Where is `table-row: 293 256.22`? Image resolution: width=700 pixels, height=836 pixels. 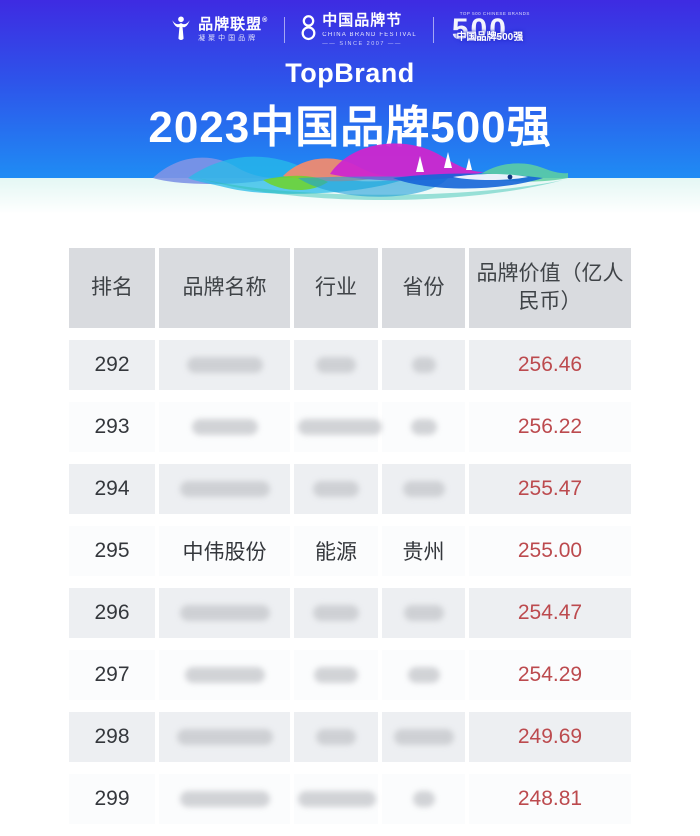 table-row: 293 256.22 is located at coordinates (350, 427).